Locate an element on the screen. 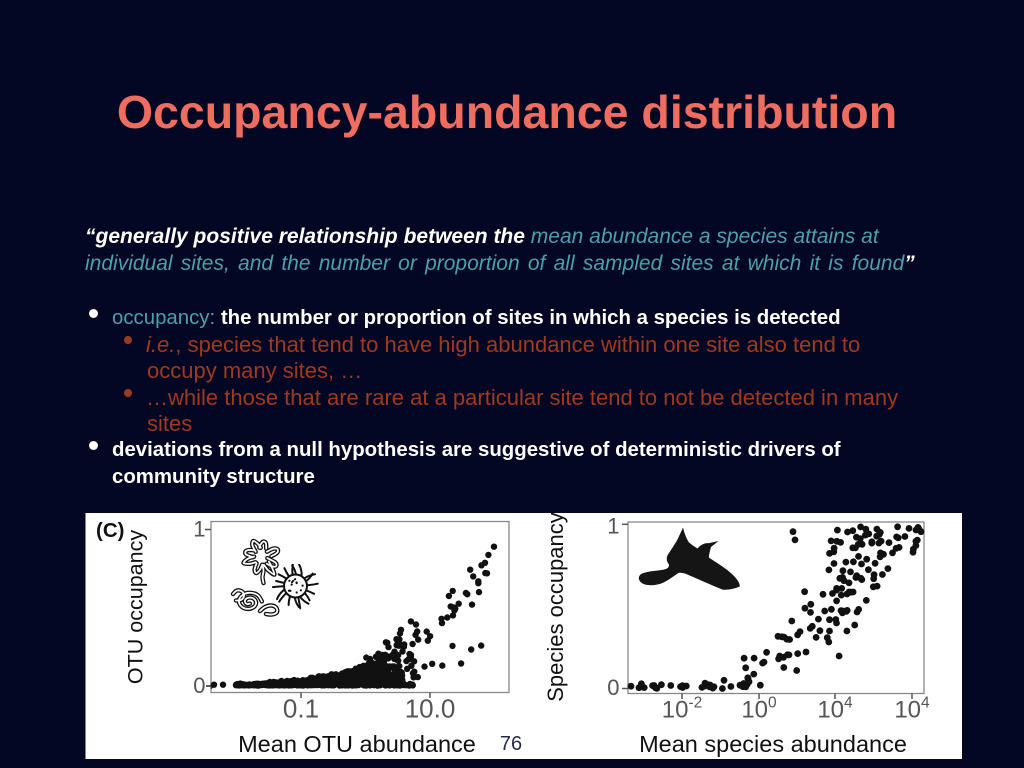 The height and width of the screenshot is (768, 1024). svg-text: (C) is located at coordinates (110, 530).